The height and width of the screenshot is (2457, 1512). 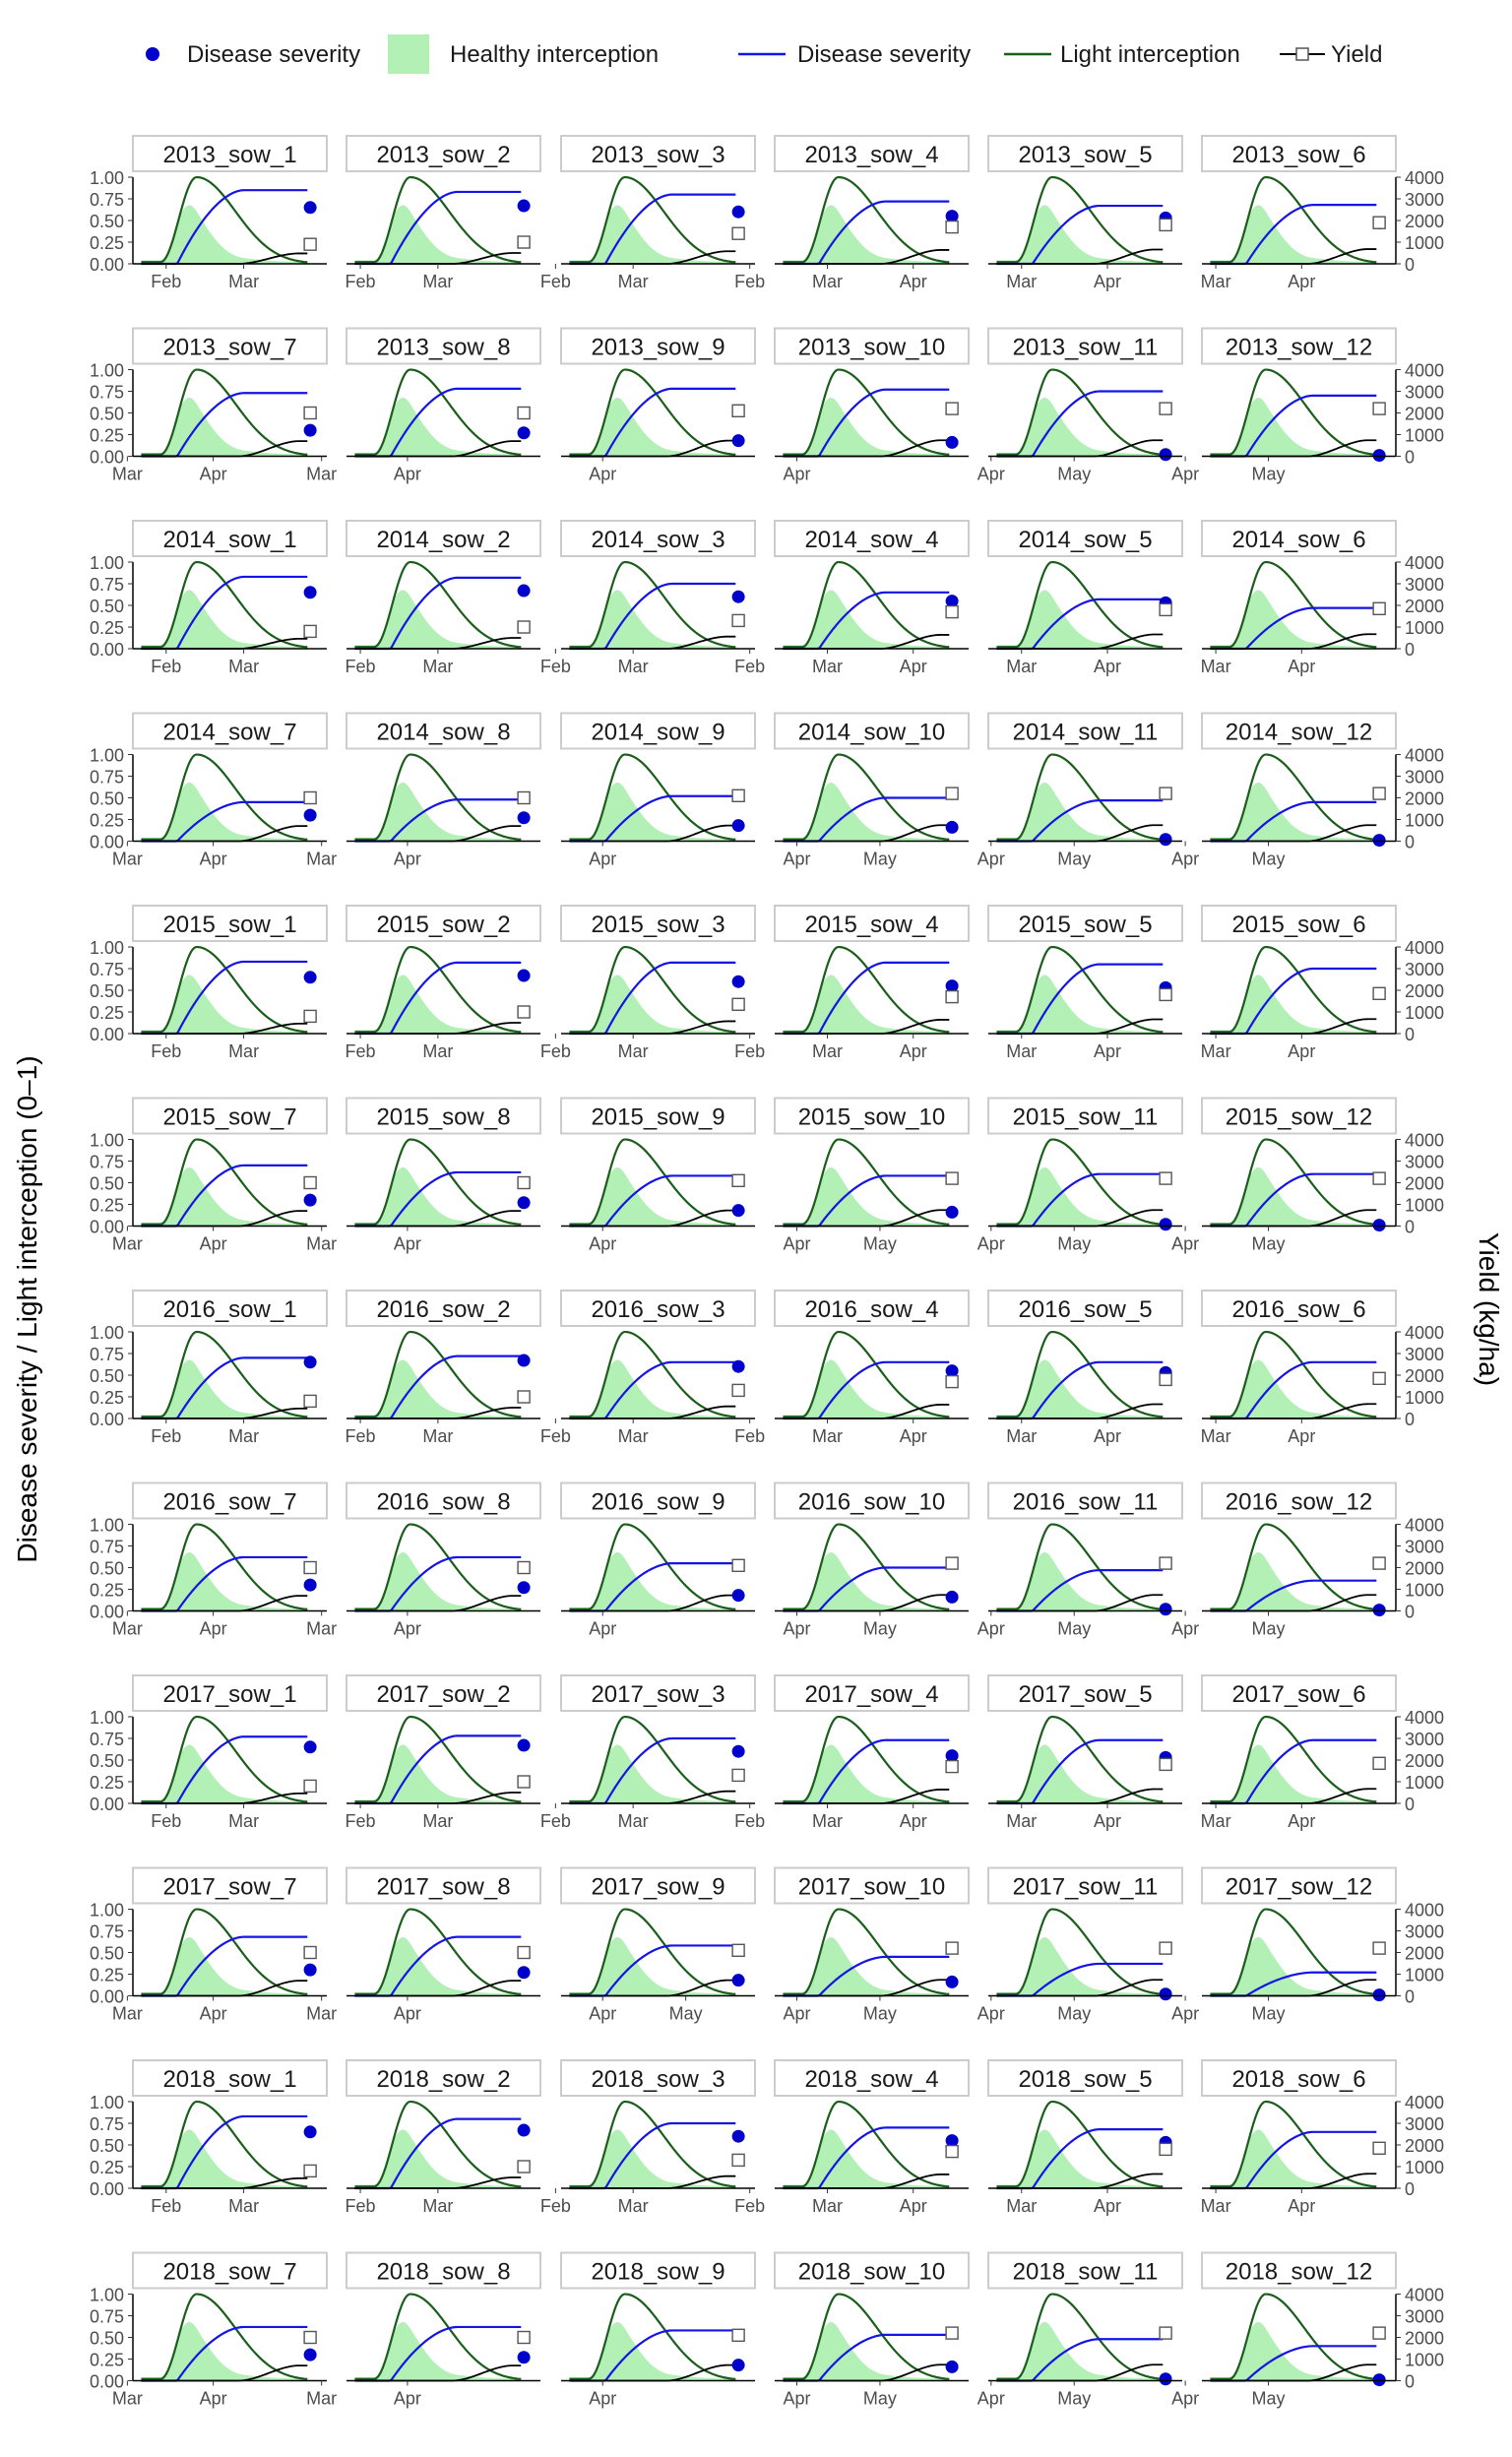 I want to click on facet-panel: 2017_sow_1 Feb Mar 0.00 0.250.50 0.75 1.00, so click(x=209, y=1752).